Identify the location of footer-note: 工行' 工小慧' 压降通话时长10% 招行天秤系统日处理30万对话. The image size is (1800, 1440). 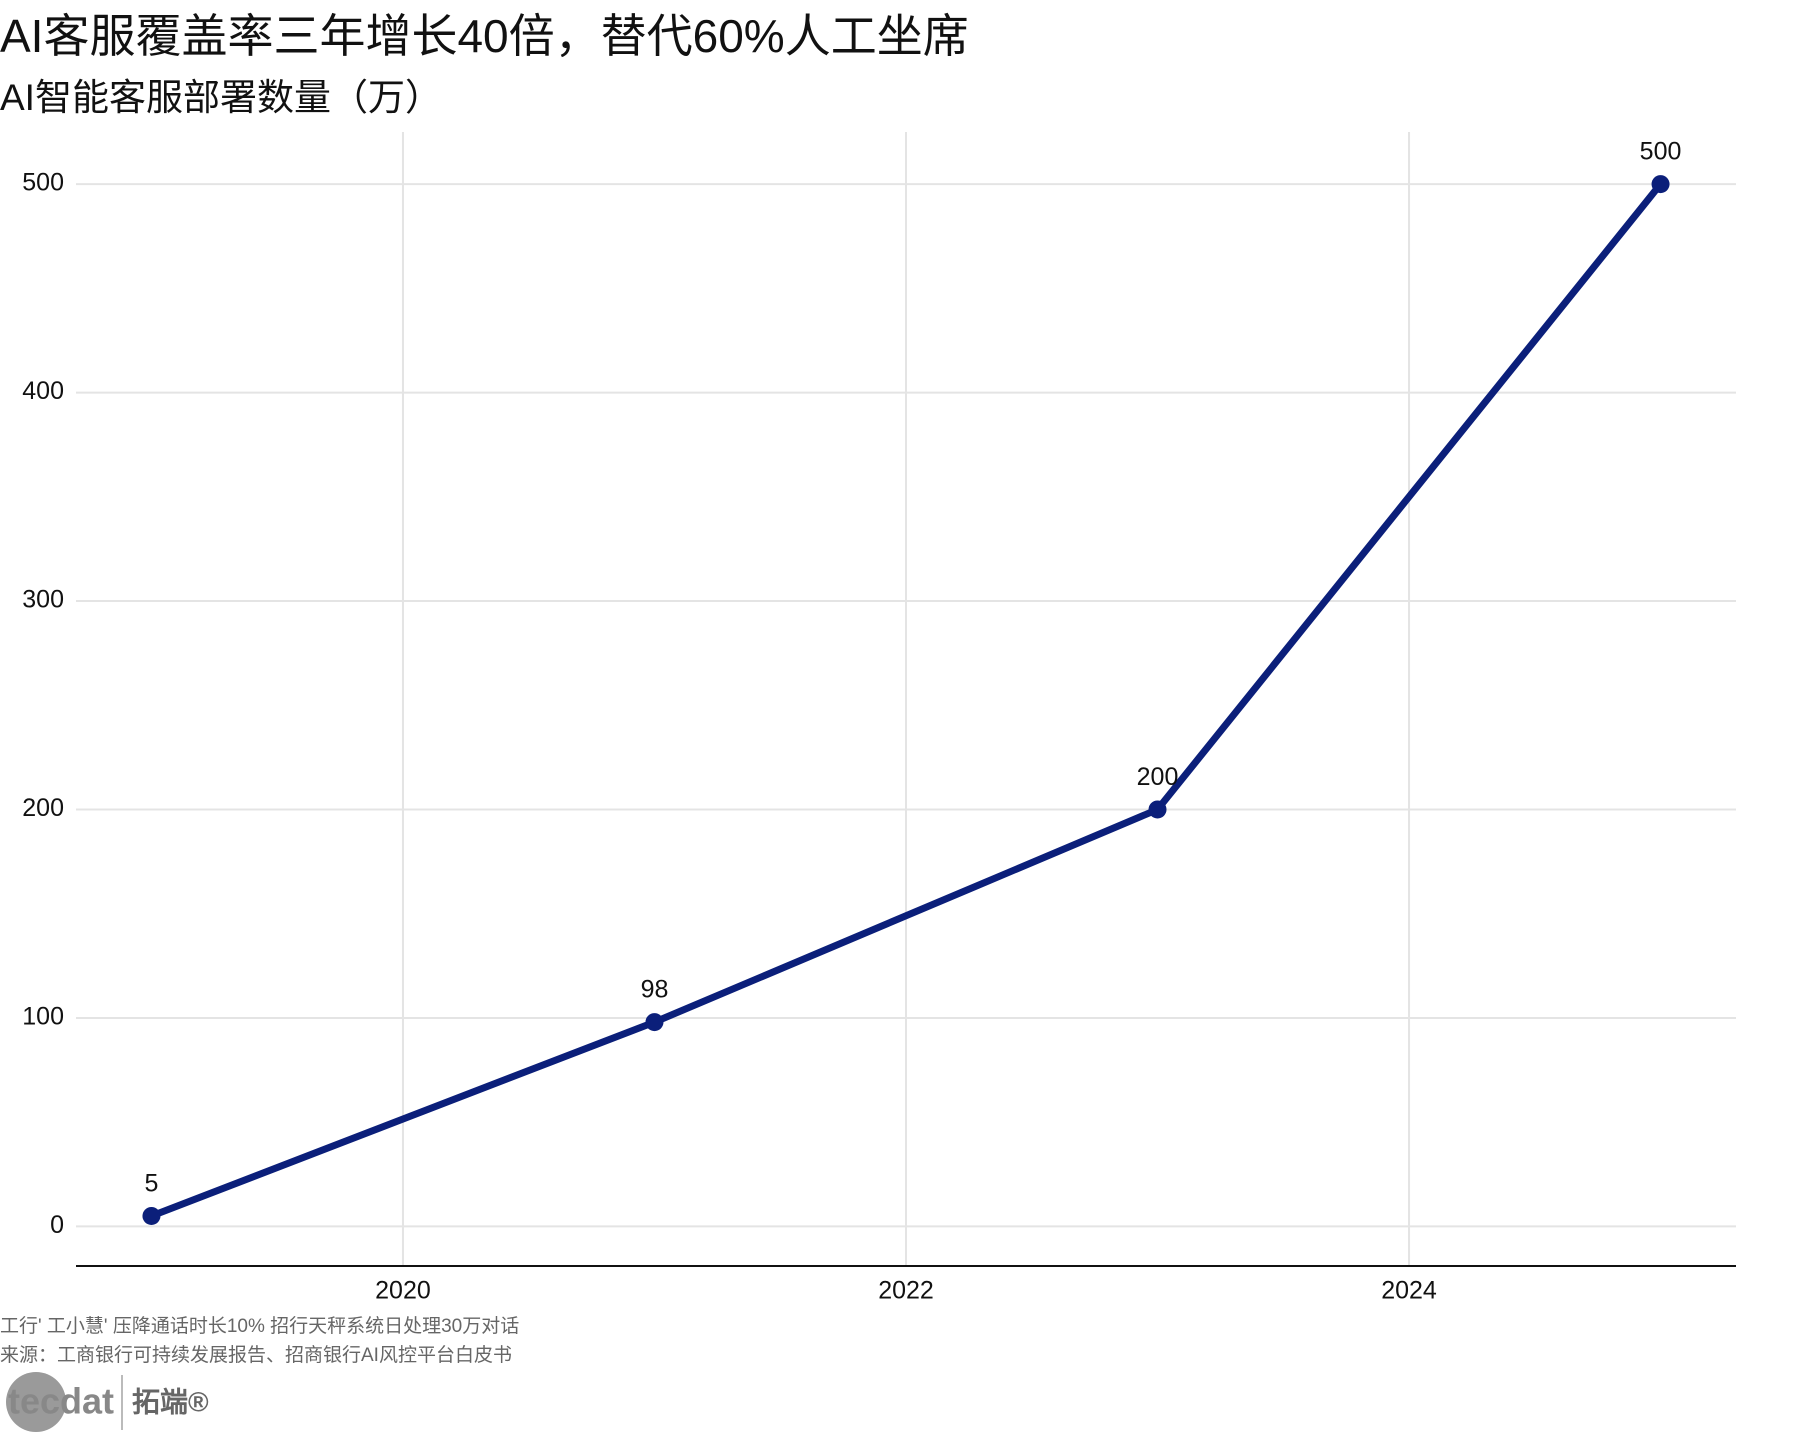
(259, 1326).